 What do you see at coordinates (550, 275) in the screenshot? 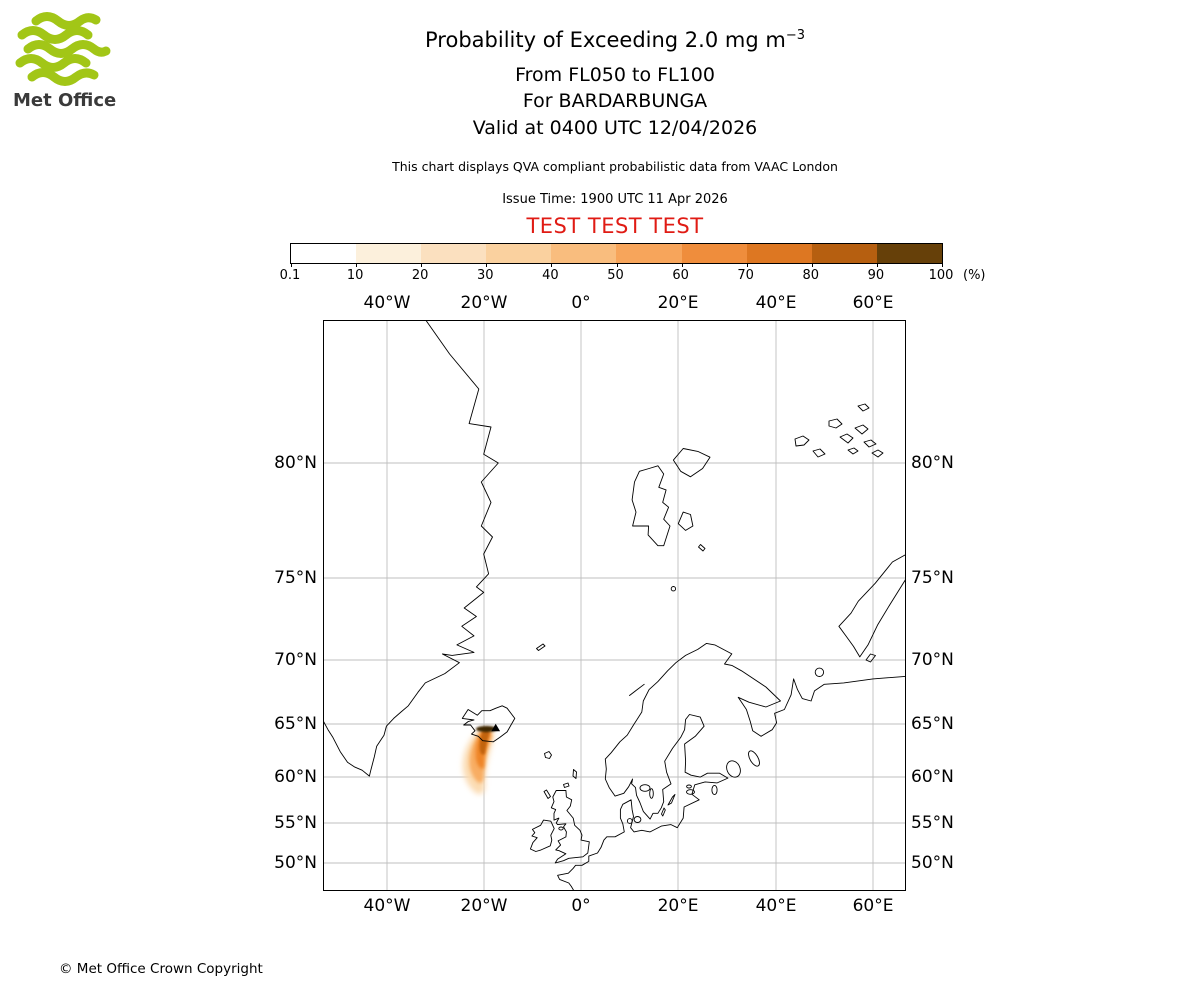
I see `colorbar-tick-label: 40` at bounding box center [550, 275].